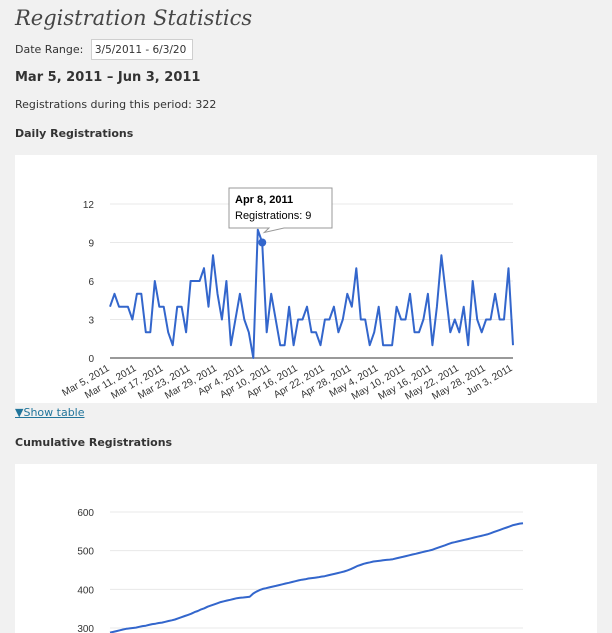  What do you see at coordinates (85, 628) in the screenshot?
I see `y-tick-label: 300` at bounding box center [85, 628].